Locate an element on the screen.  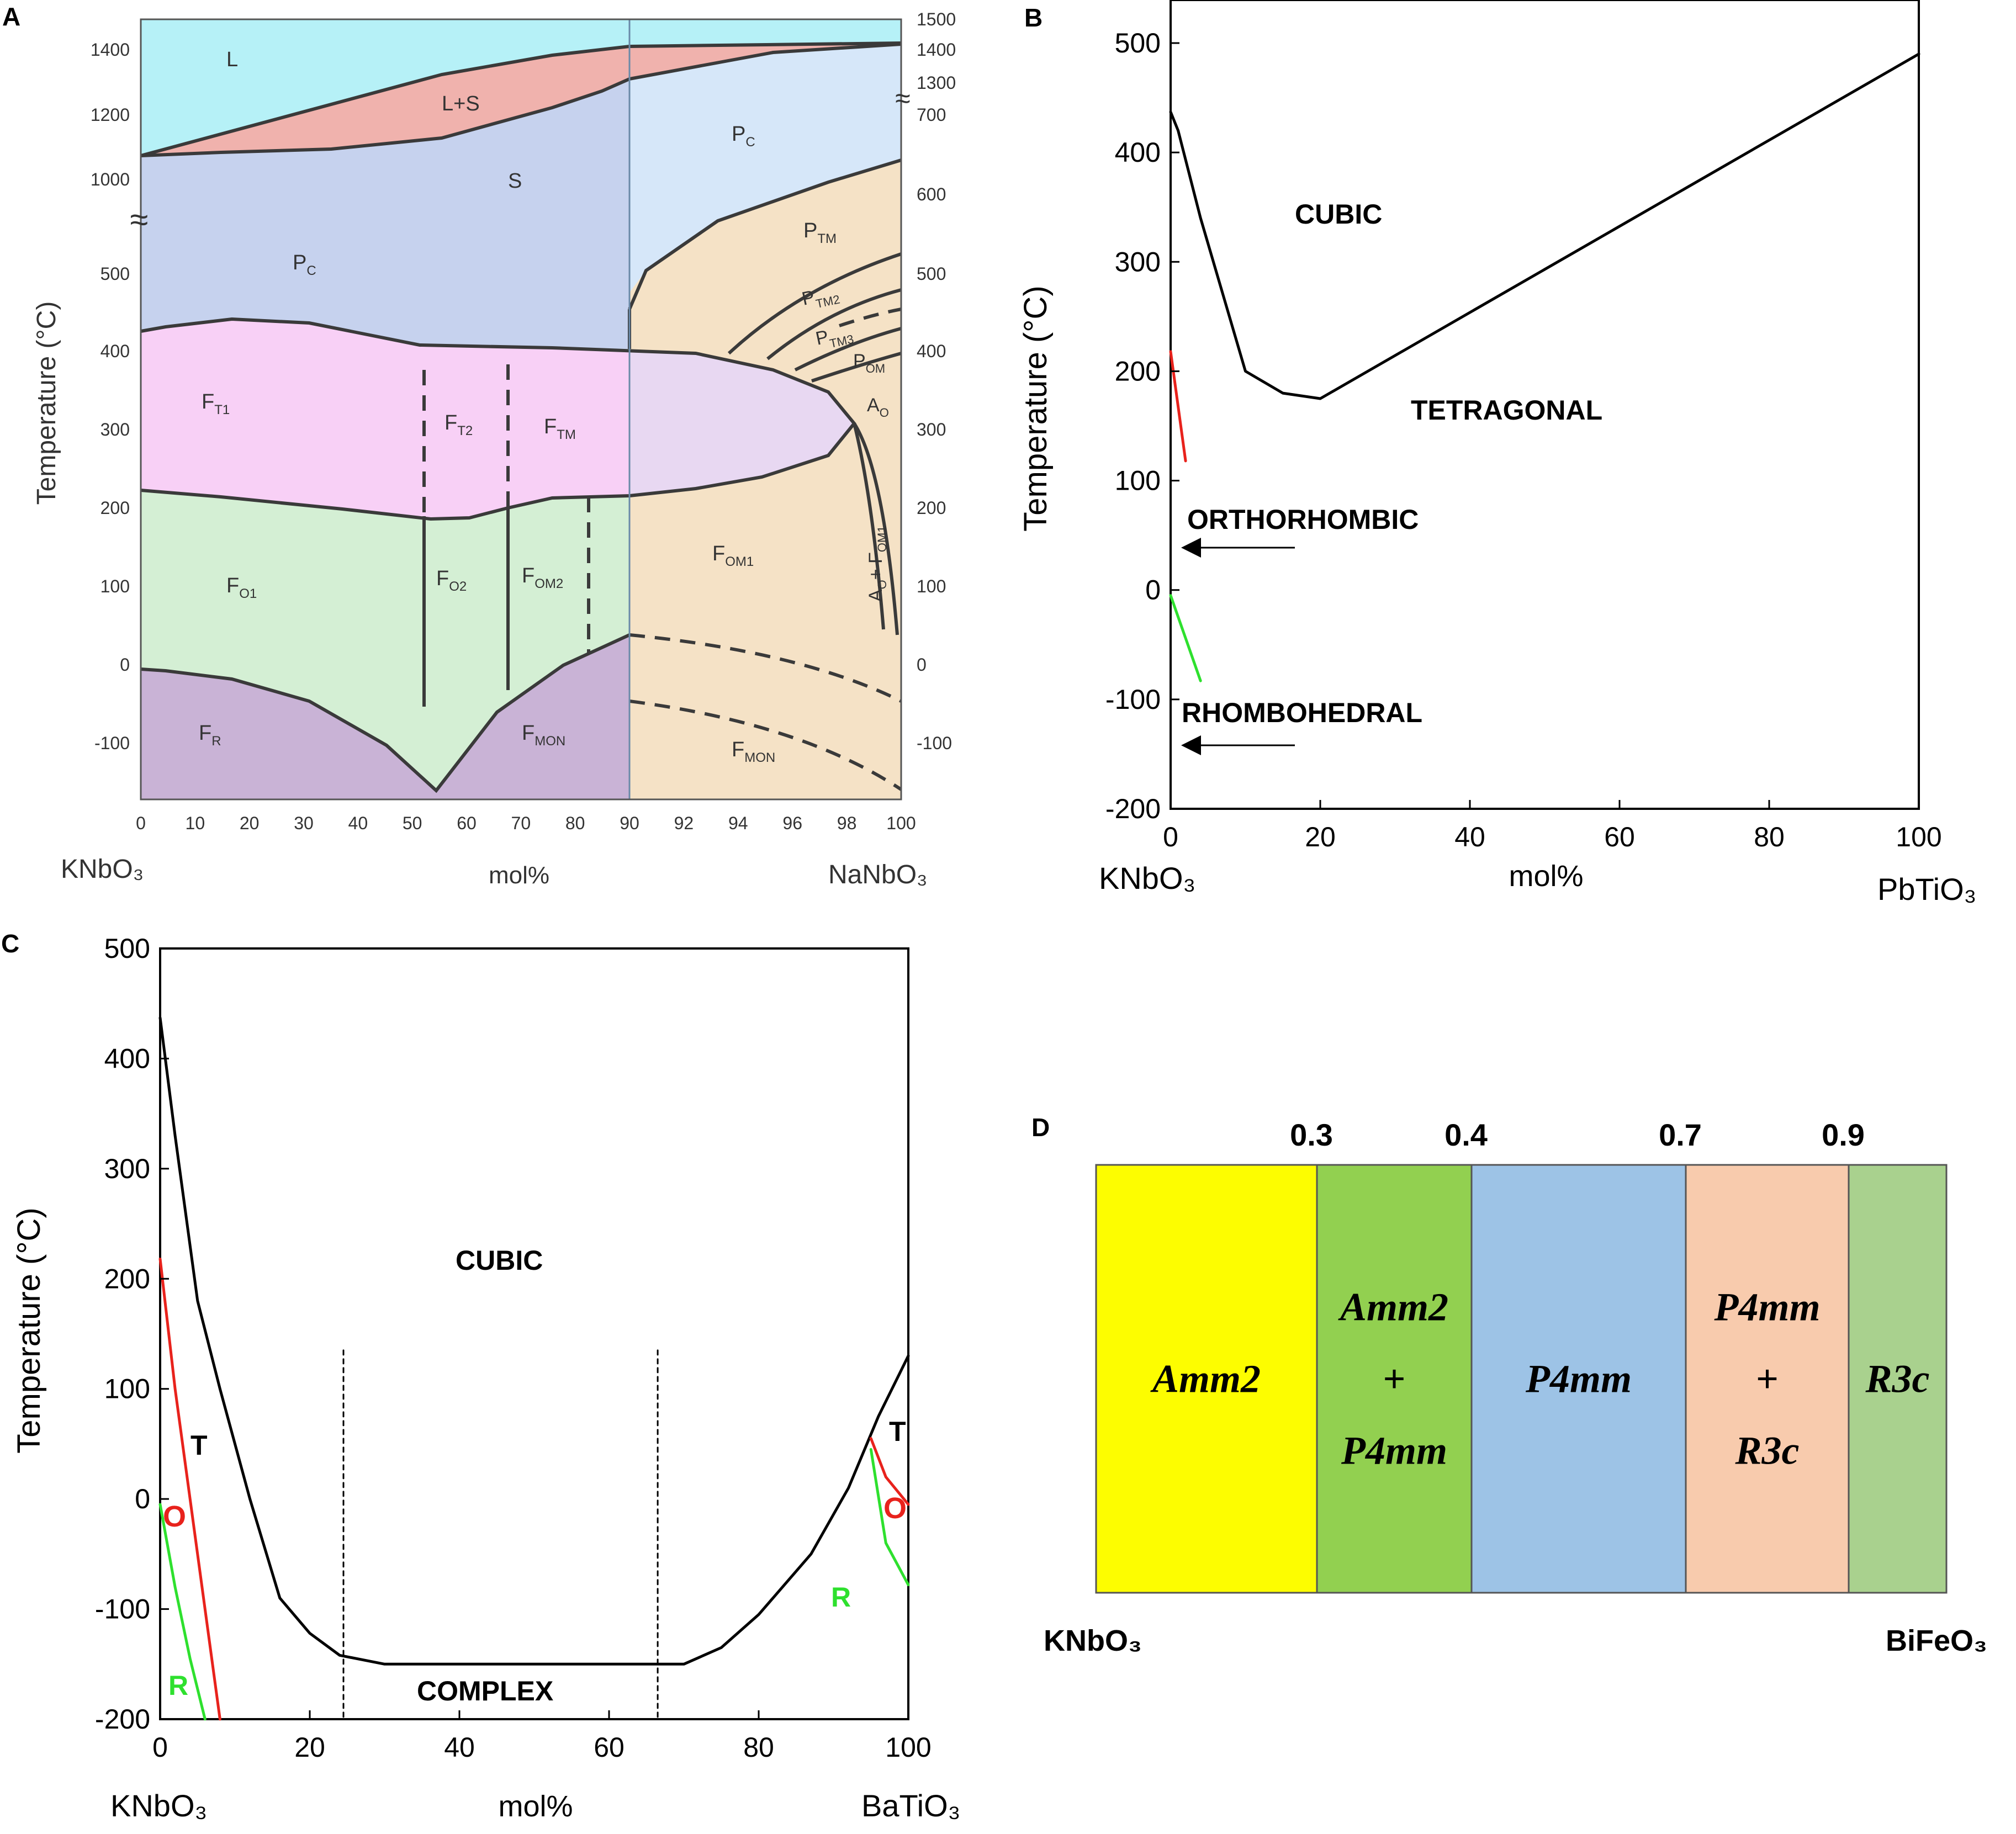
panel-a-x-tick: 90 is located at coordinates (629, 823).